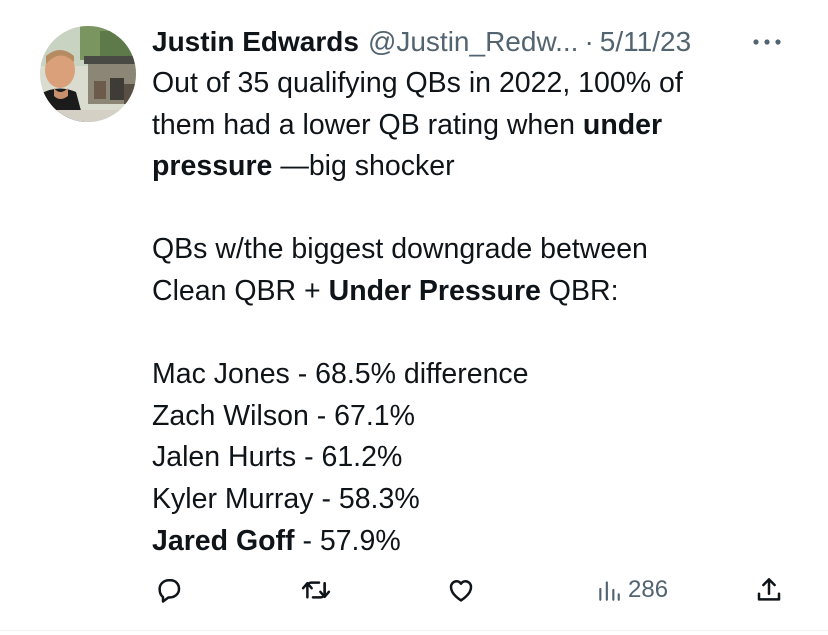 The height and width of the screenshot is (635, 828). What do you see at coordinates (240, 290) in the screenshot?
I see `text-span: Clean QBR +` at bounding box center [240, 290].